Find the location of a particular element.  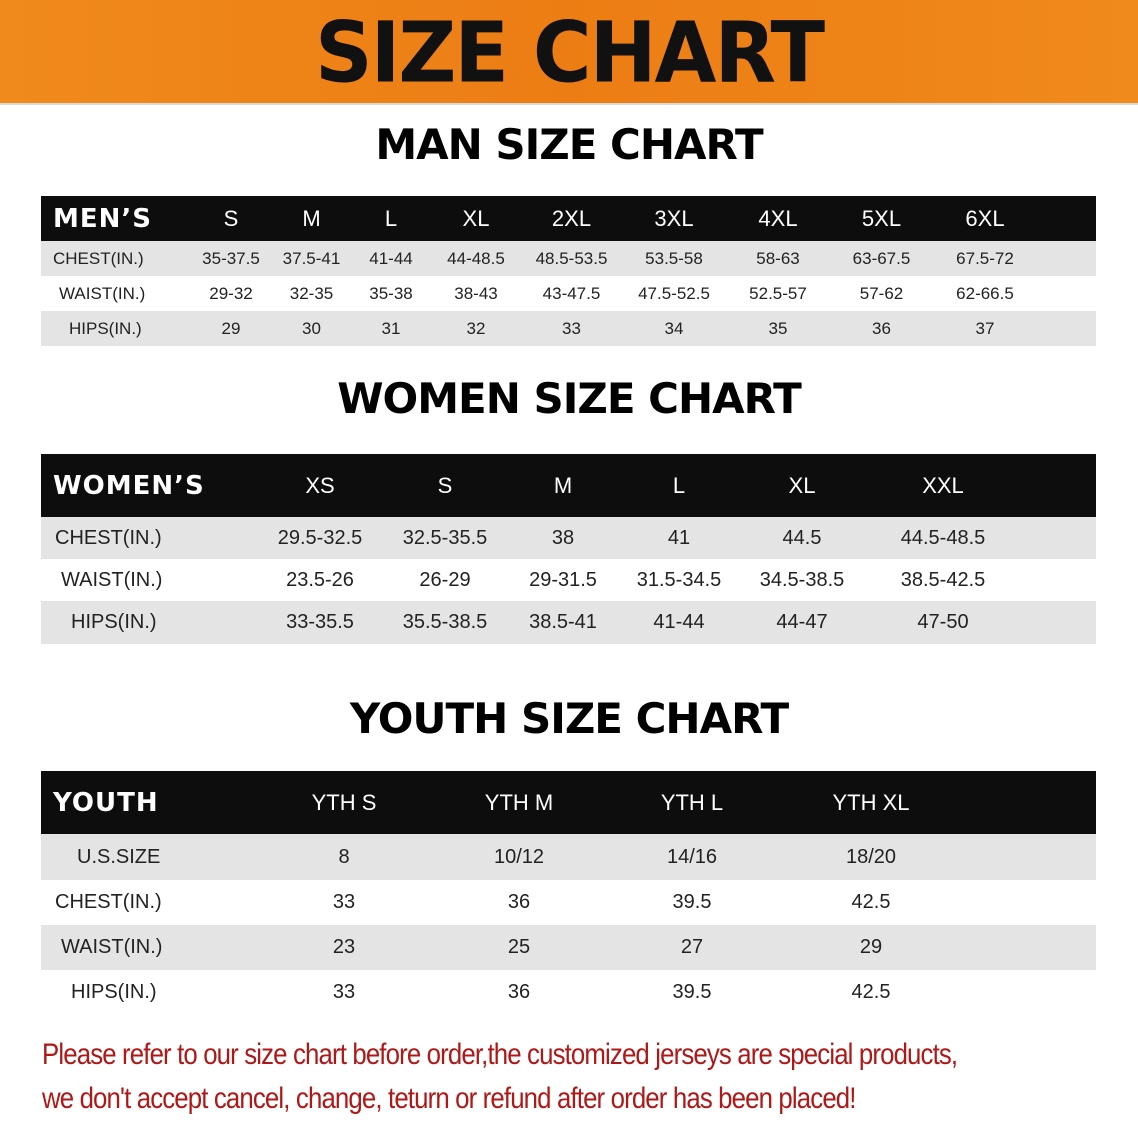

measurement-cell: 32-35 is located at coordinates (311, 293).